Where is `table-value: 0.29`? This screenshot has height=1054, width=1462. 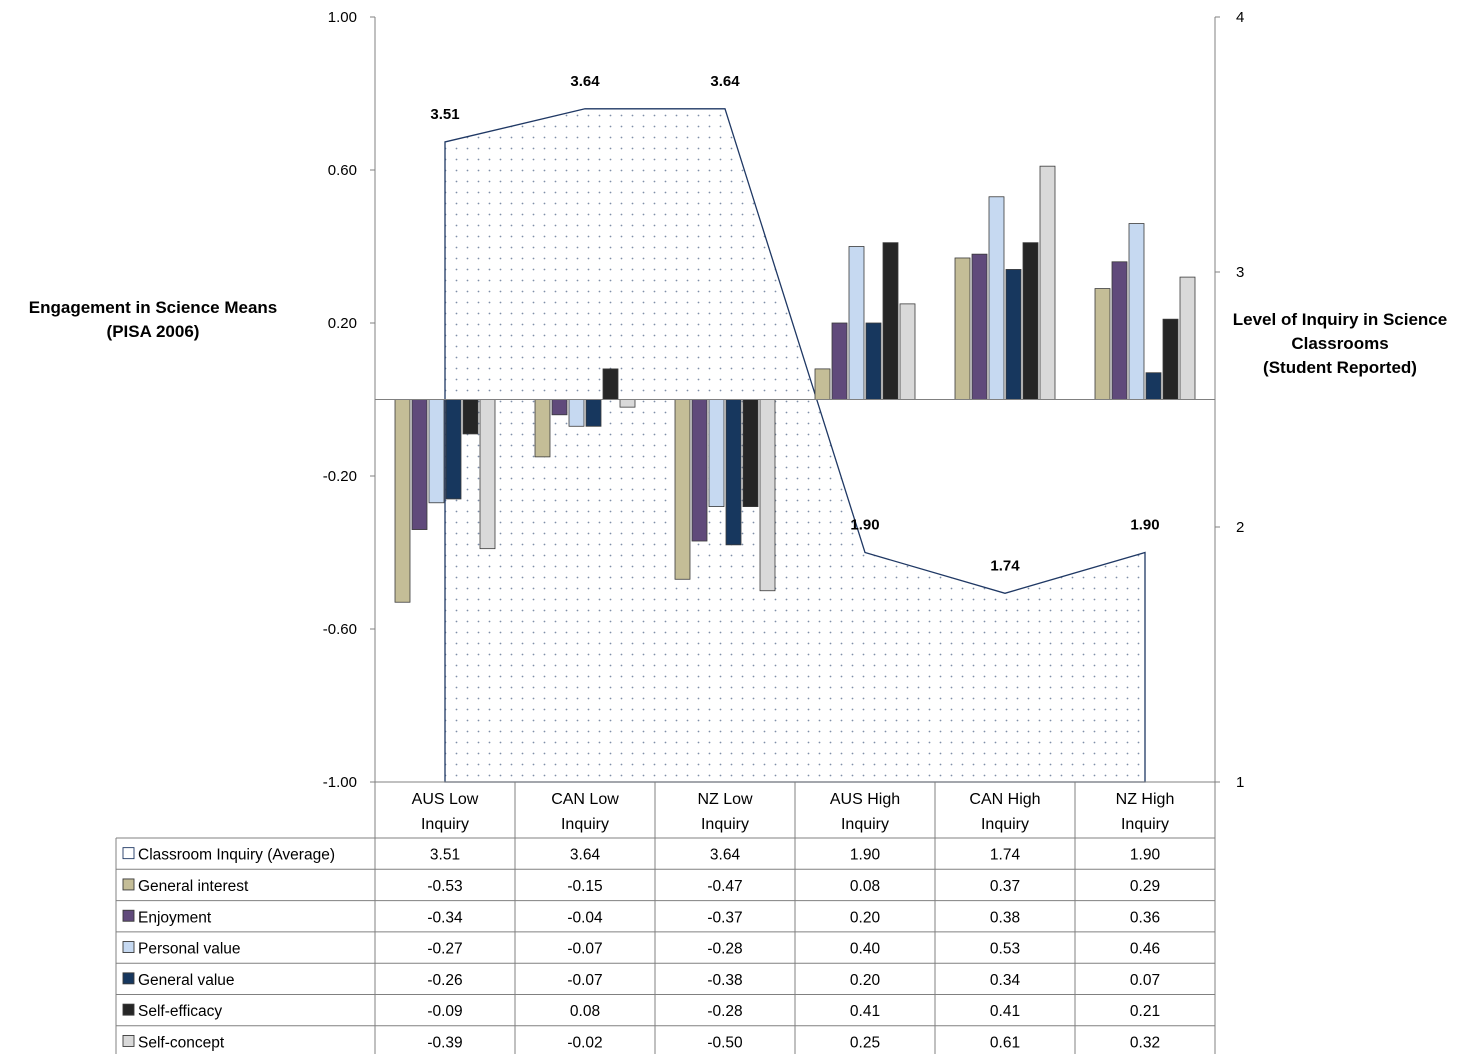
table-value: 0.29 is located at coordinates (1145, 886).